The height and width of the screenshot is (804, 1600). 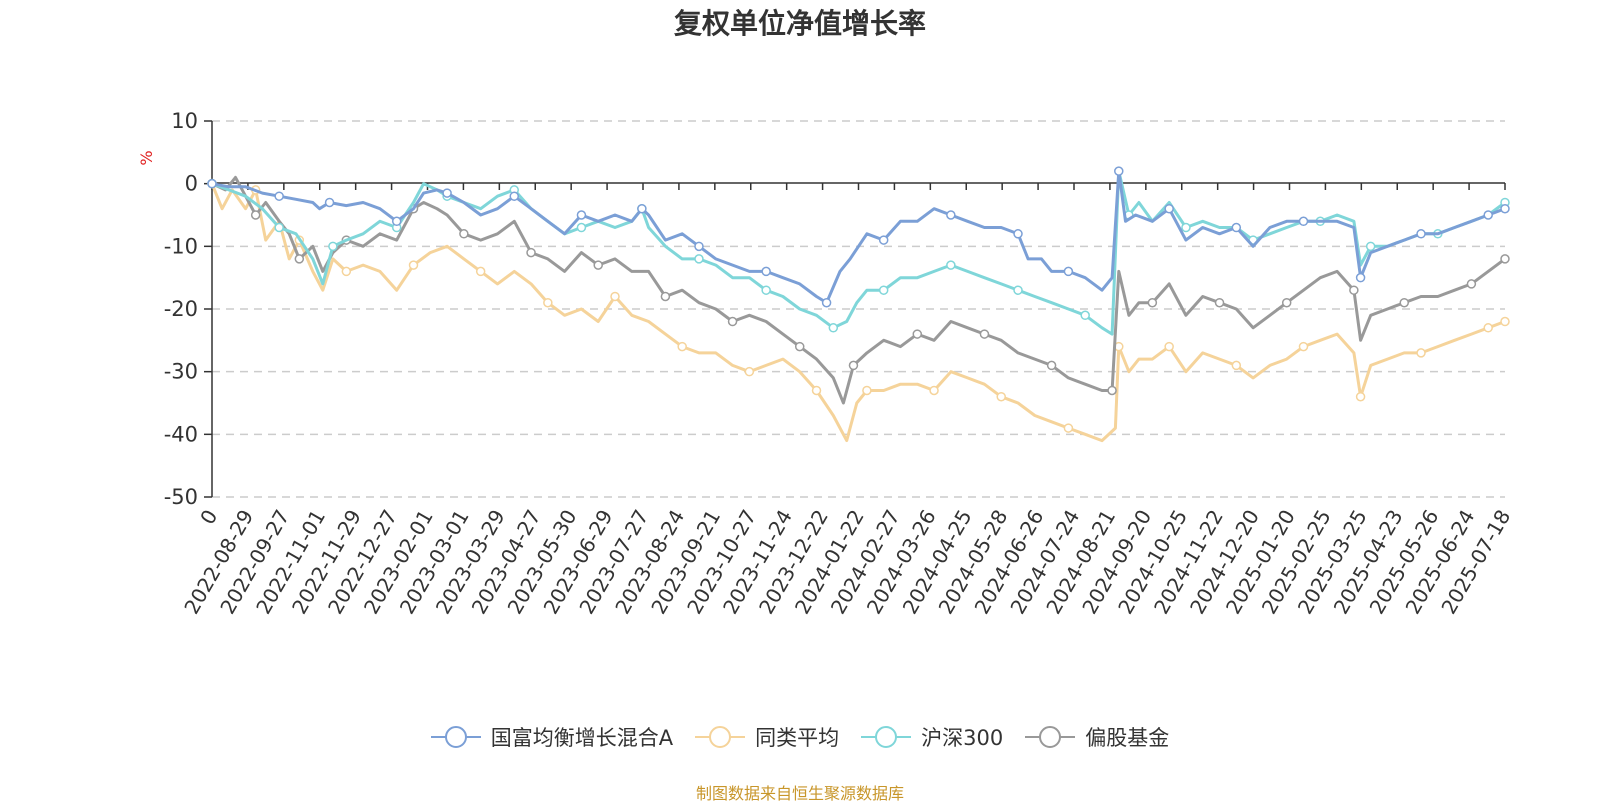 What do you see at coordinates (799, 793) in the screenshot?
I see `data-source-note: 制图数据来自恒生聚源数据库` at bounding box center [799, 793].